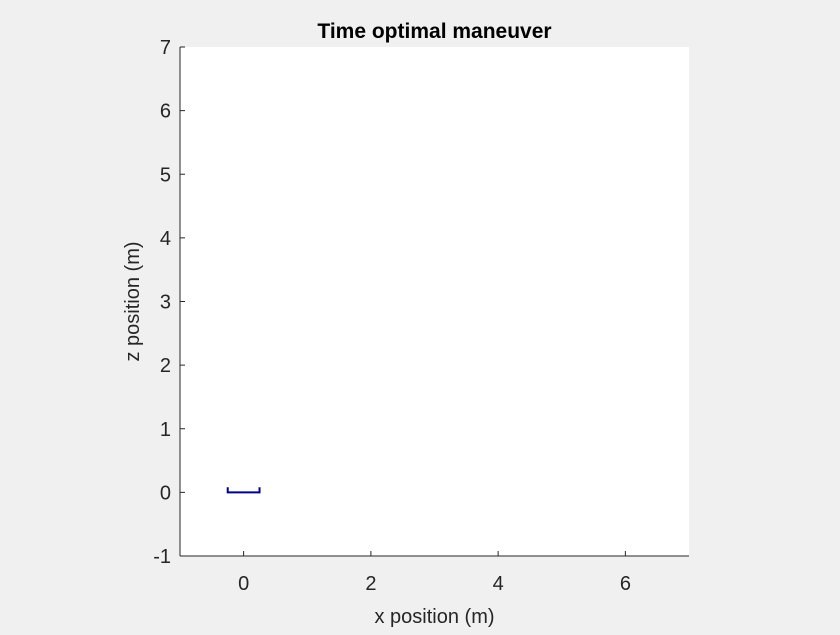  What do you see at coordinates (133, 301) in the screenshot?
I see `y-axis-label: z position (m)` at bounding box center [133, 301].